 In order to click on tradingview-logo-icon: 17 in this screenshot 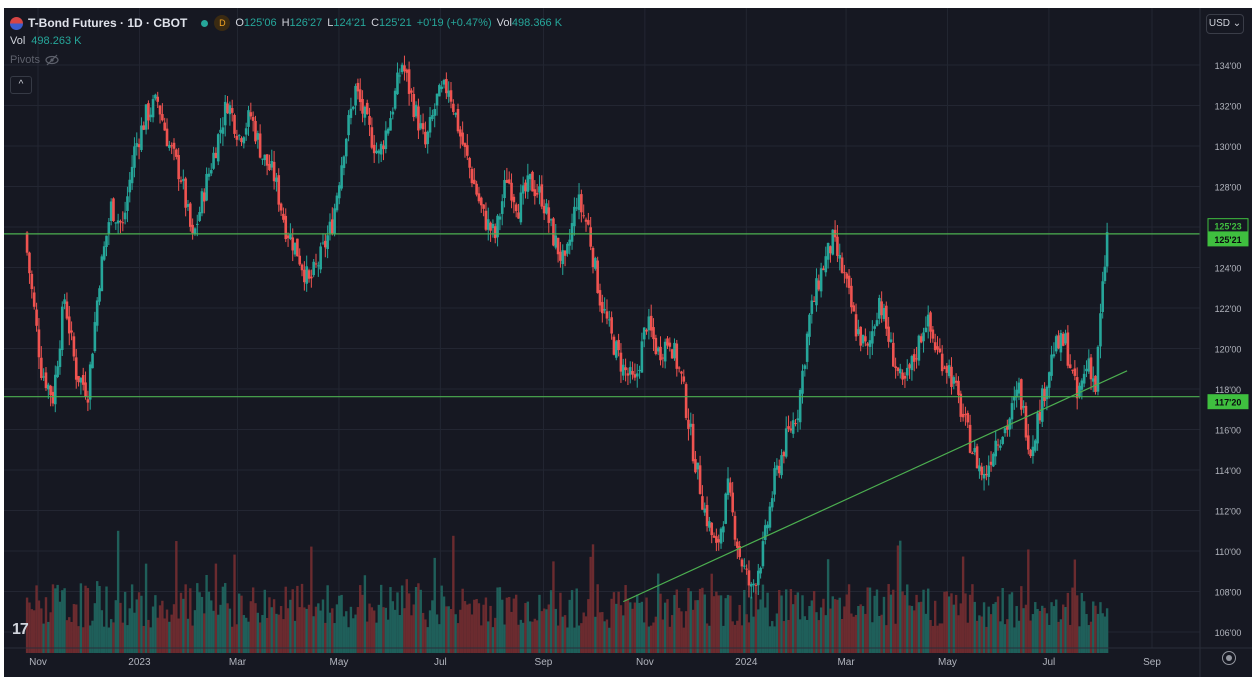, I will do `click(20, 629)`.